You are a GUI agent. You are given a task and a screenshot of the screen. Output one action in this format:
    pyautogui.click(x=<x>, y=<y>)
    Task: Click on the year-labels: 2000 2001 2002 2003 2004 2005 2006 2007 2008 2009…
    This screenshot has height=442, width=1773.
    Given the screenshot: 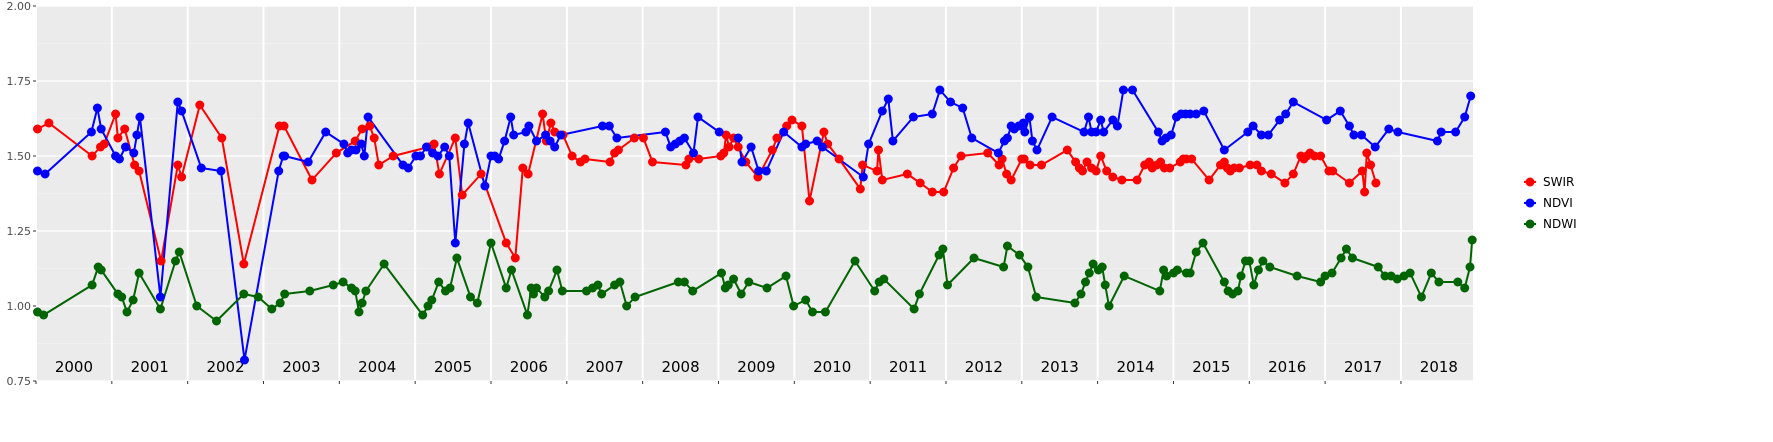 What is the action you would take?
    pyautogui.click(x=756, y=367)
    